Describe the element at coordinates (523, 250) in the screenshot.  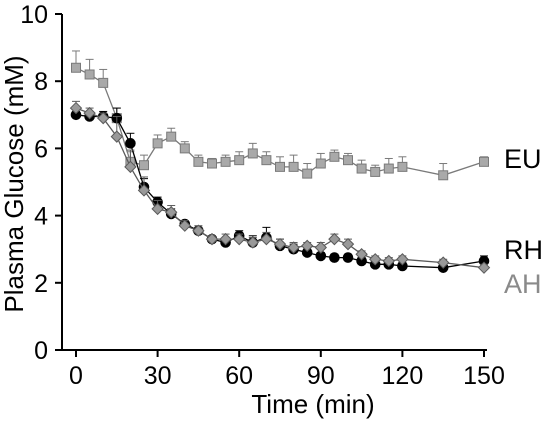
I see `series-label-rh: RH` at that location.